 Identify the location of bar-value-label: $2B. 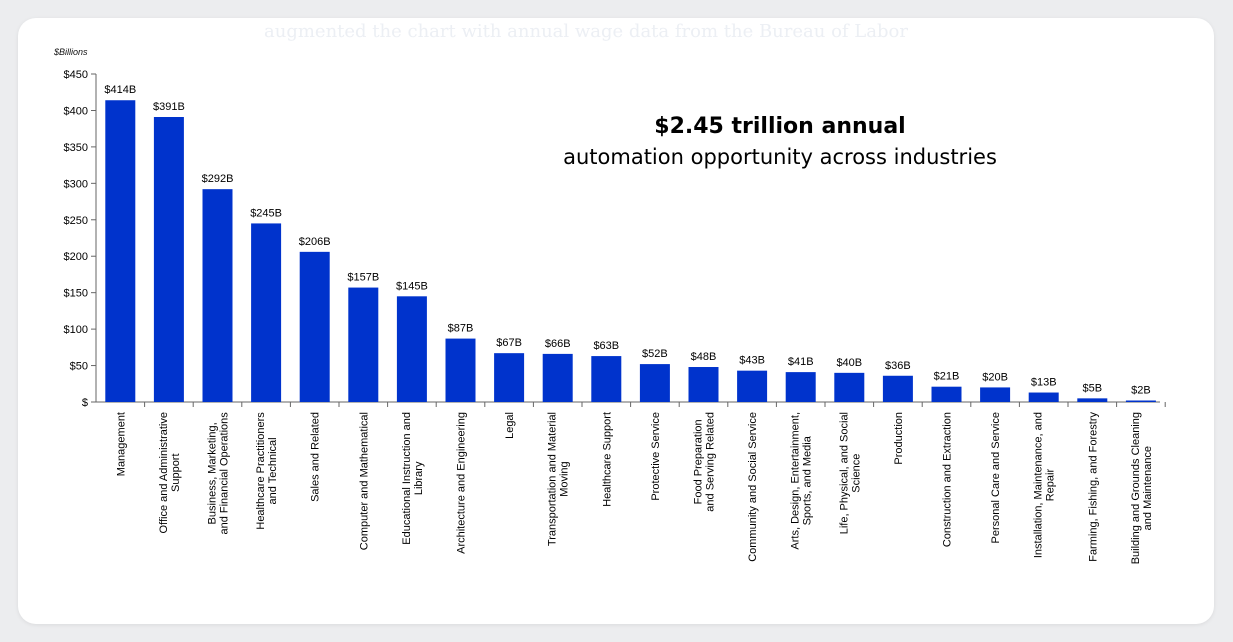
(1141, 391).